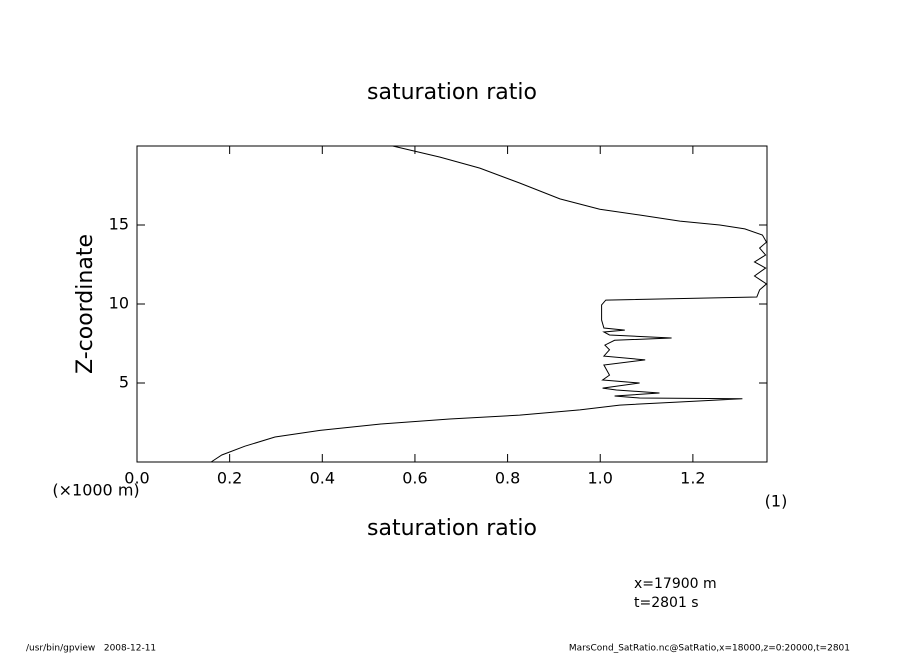 This screenshot has width=904, height=654. Describe the element at coordinates (229, 478) in the screenshot. I see `x-tick-label: 0.2` at that location.